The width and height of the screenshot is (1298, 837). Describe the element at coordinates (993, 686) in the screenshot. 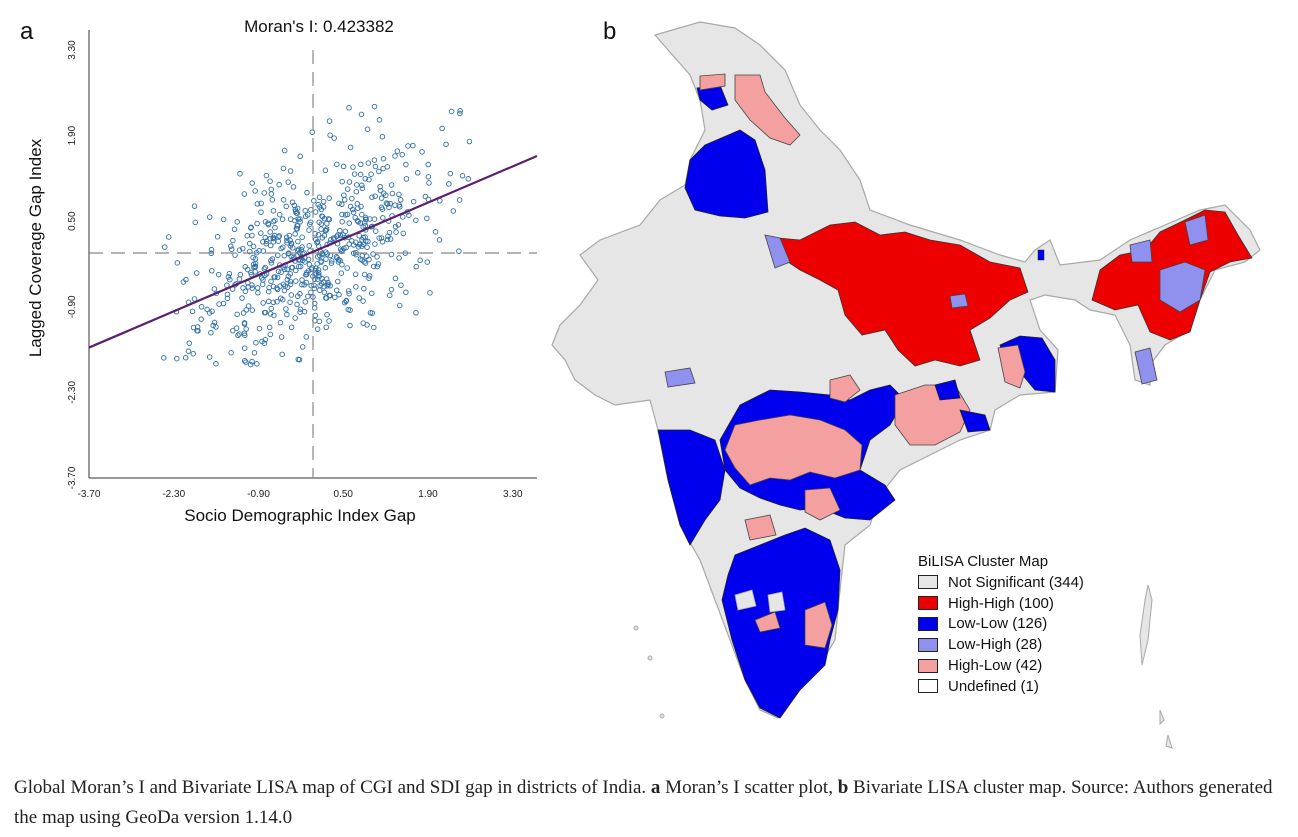

I see `legend-label: Undefined (1)` at that location.